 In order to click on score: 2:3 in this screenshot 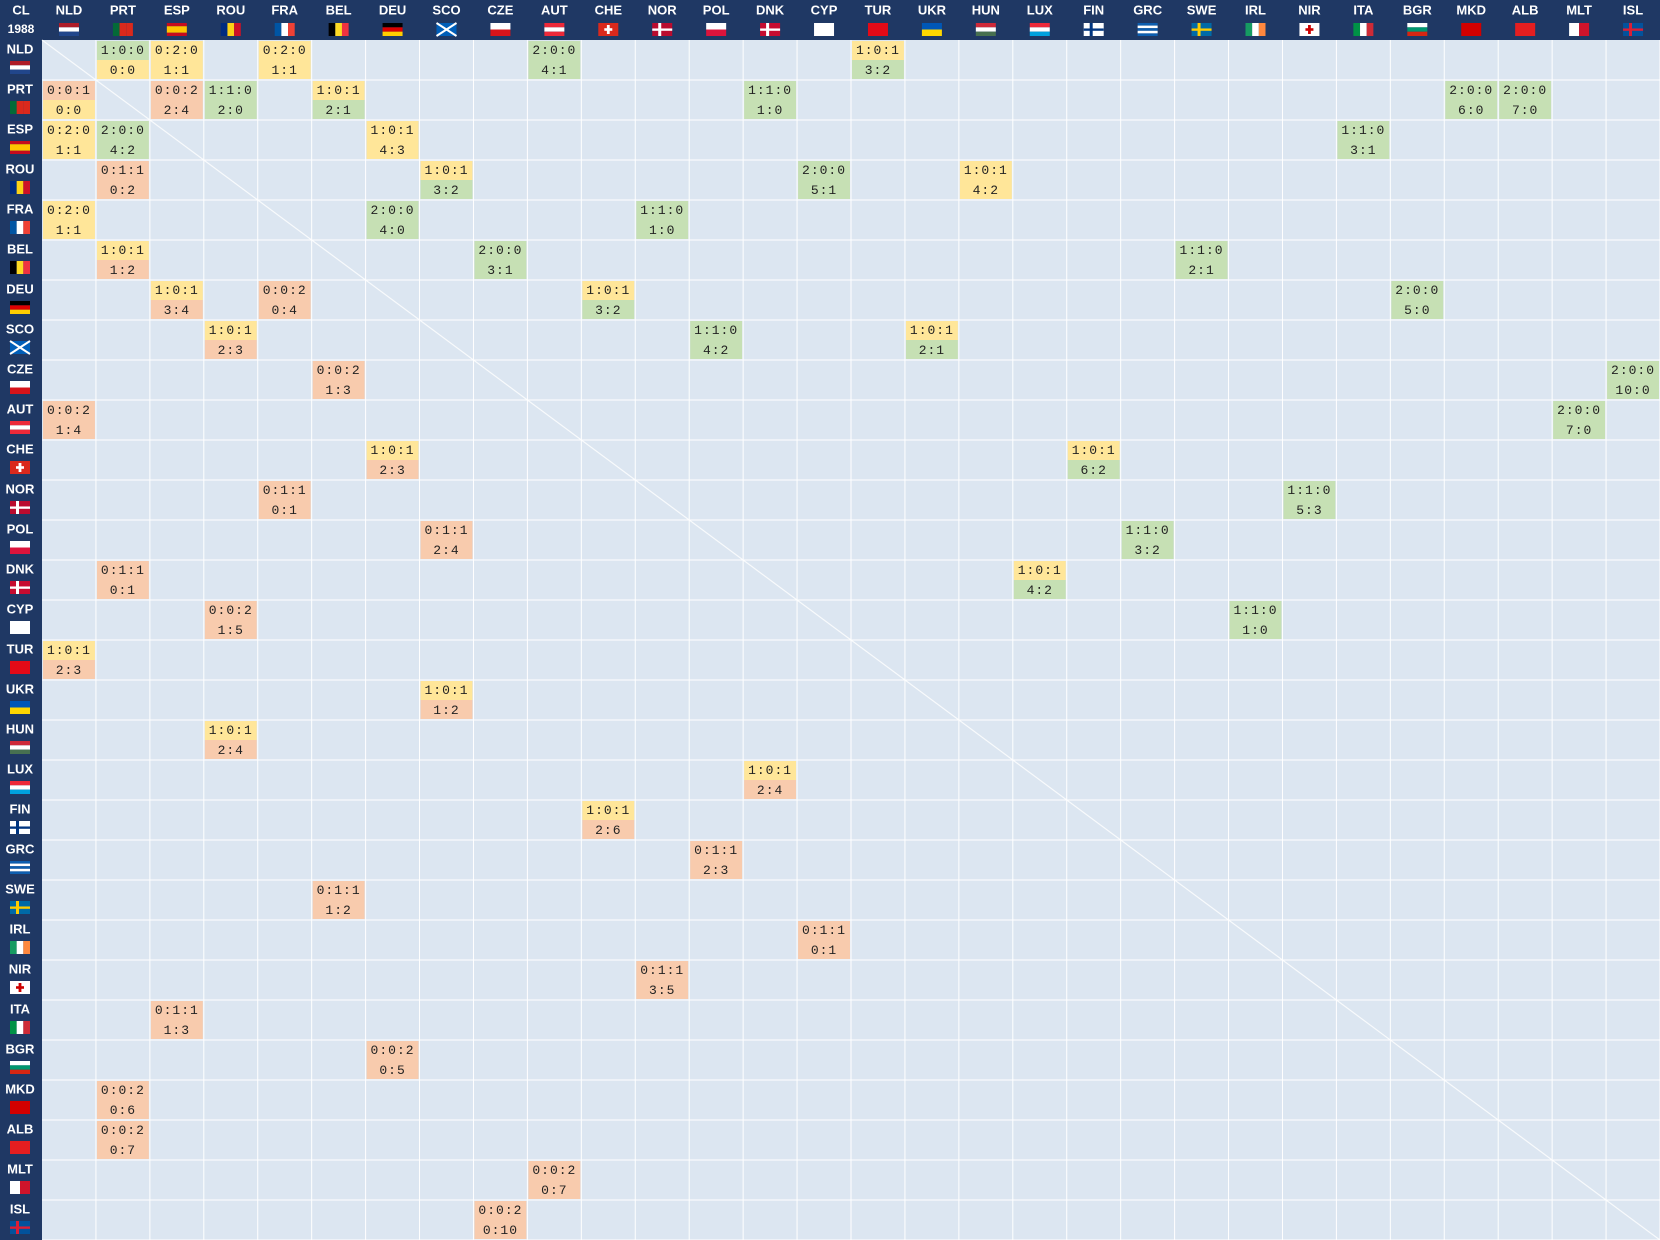, I will do `click(69, 670)`.